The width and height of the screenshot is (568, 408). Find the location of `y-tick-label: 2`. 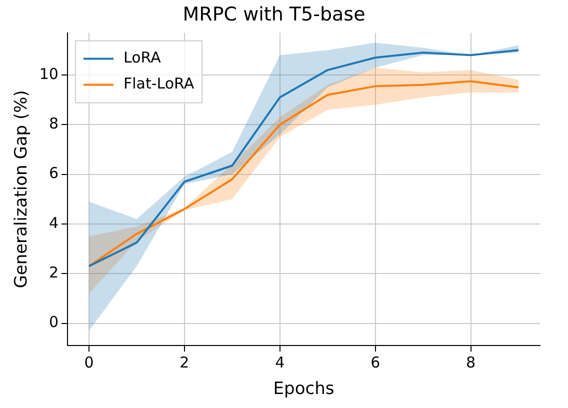

y-tick-label: 2 is located at coordinates (53, 272).